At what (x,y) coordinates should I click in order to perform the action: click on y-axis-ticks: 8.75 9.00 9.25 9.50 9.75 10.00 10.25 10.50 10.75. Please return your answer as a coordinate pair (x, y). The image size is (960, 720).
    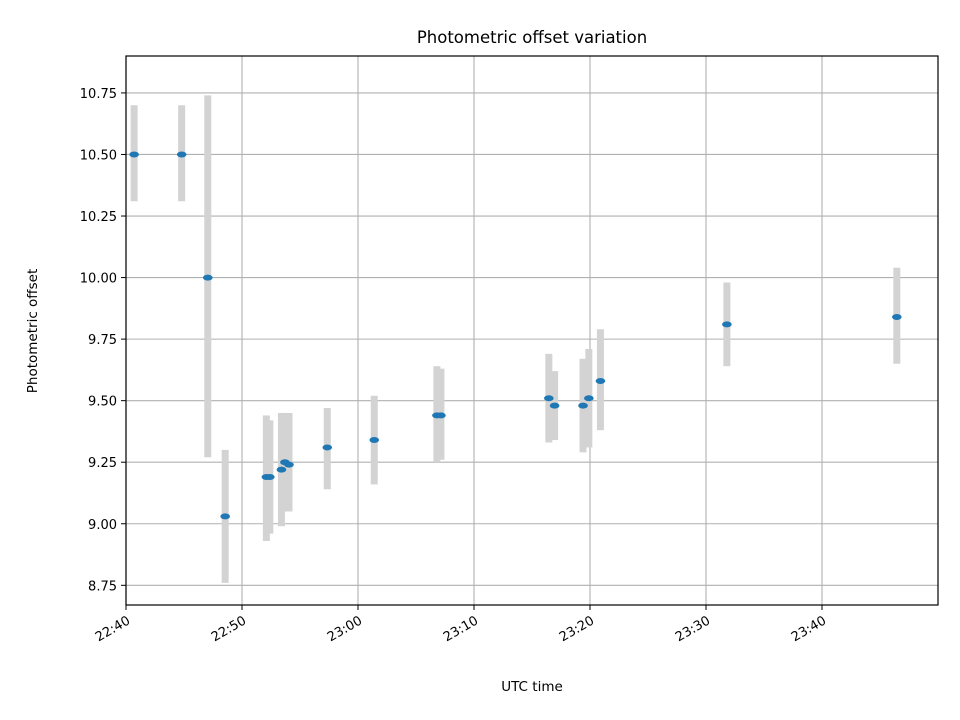
    Looking at the image, I should click on (103, 340).